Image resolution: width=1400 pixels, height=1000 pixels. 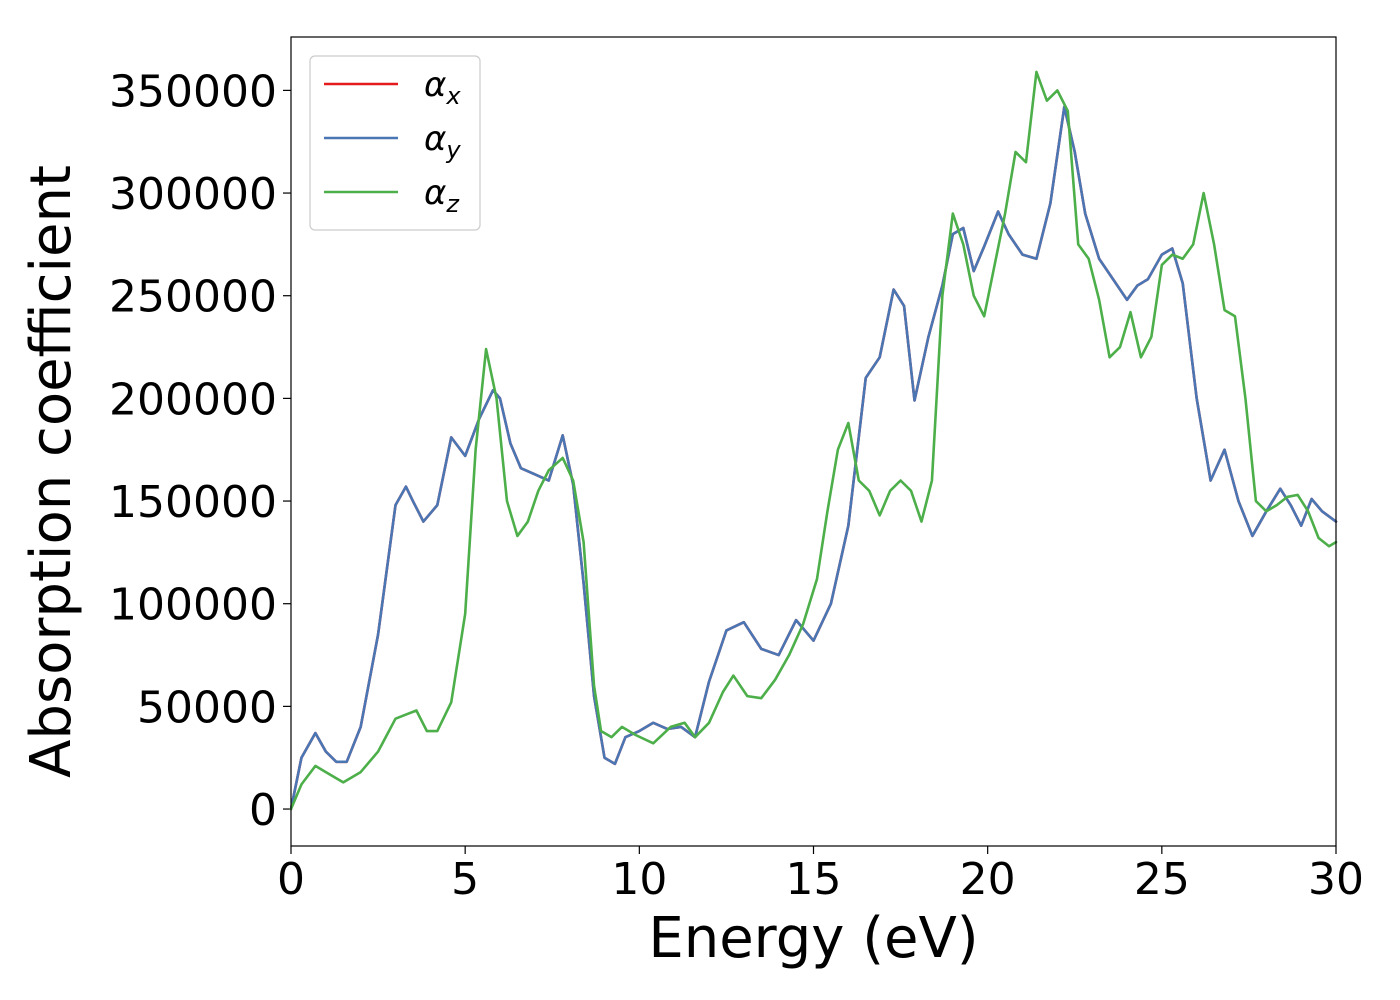 What do you see at coordinates (1336, 879) in the screenshot?
I see `x-tick-label: 30` at bounding box center [1336, 879].